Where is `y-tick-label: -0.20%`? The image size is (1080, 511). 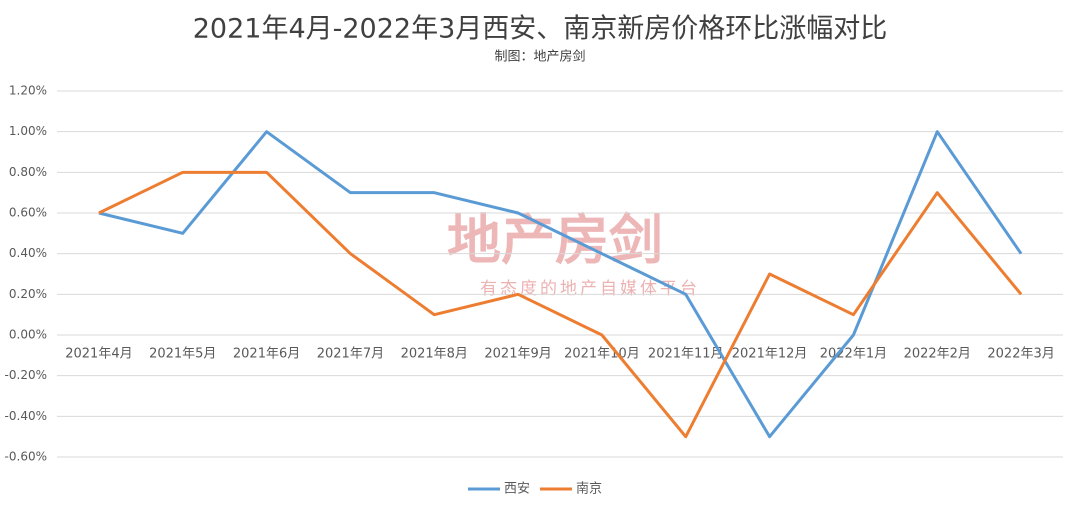
y-tick-label: -0.20% is located at coordinates (26, 375).